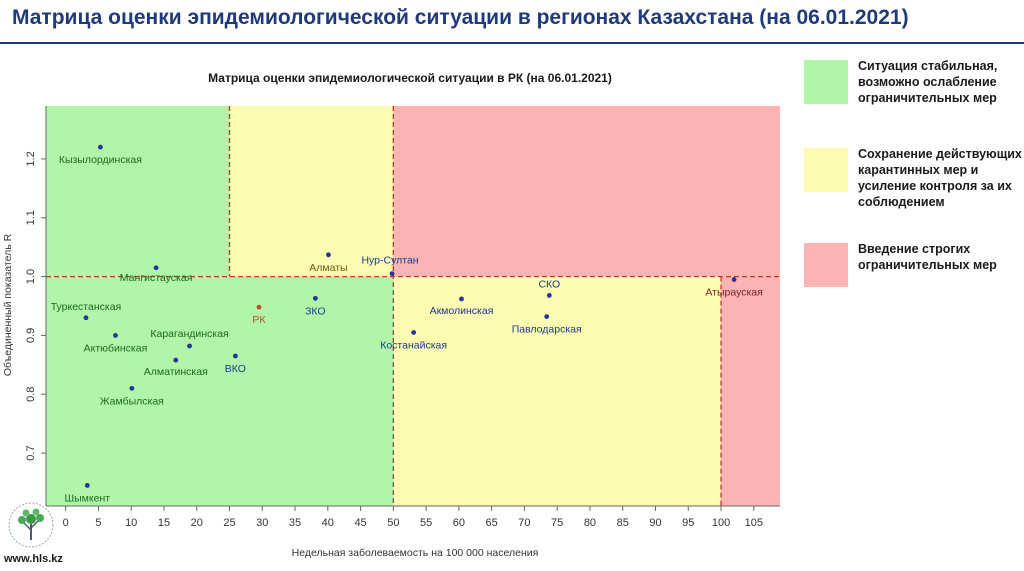 This screenshot has width=1024, height=571. Describe the element at coordinates (31, 276) in the screenshot. I see `y-tick-label-3: 1.0` at that location.